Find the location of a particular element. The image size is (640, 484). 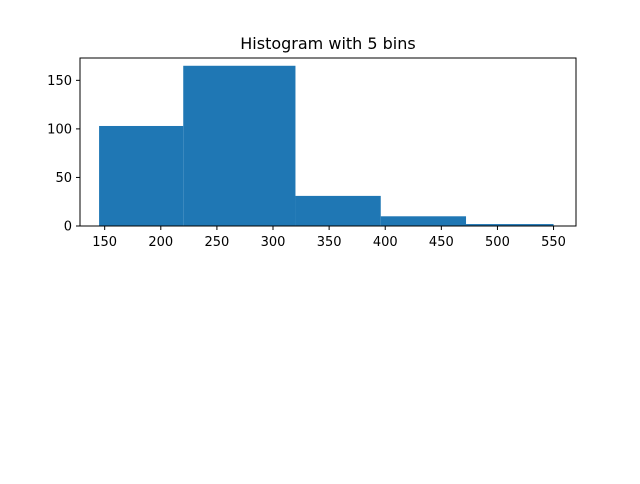

x-tick-label: 400 is located at coordinates (385, 242).